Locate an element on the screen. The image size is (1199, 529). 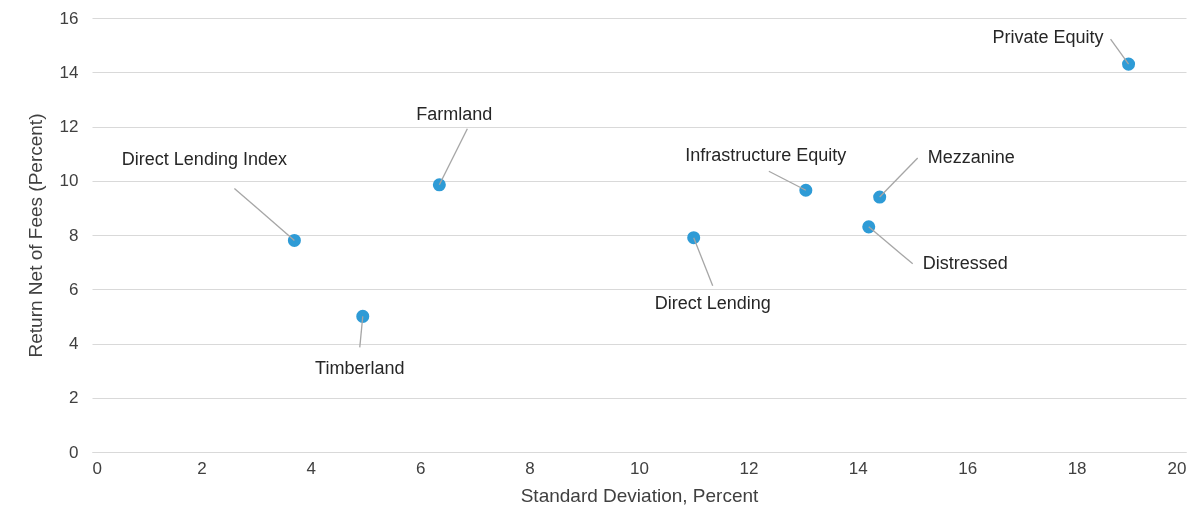
annotation: Mezzanine is located at coordinates (971, 157).